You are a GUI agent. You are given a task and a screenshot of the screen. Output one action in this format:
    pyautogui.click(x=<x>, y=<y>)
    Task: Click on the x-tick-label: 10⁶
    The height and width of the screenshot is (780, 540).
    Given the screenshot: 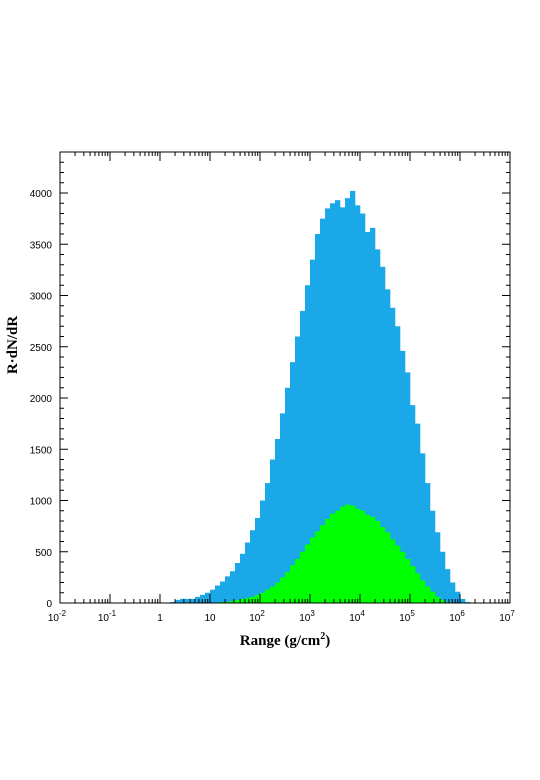 What is the action you would take?
    pyautogui.click(x=457, y=616)
    